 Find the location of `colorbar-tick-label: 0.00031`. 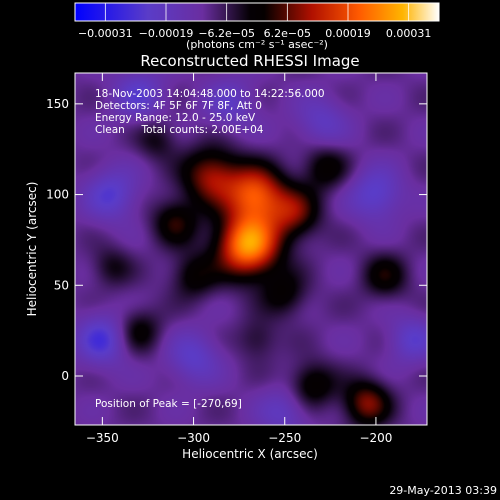

colorbar-tick-label: 0.00031 is located at coordinates (409, 33).